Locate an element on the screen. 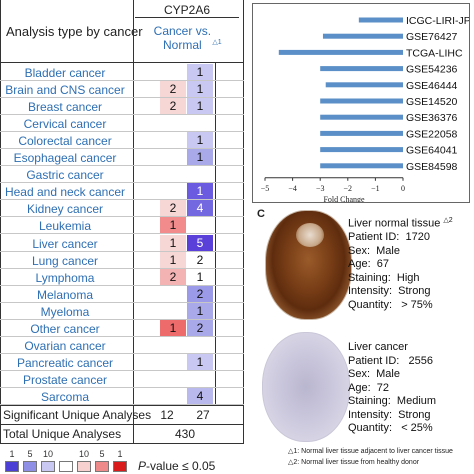 The height and width of the screenshot is (474, 474). table-row: Myeloma 1 is located at coordinates (122, 311).